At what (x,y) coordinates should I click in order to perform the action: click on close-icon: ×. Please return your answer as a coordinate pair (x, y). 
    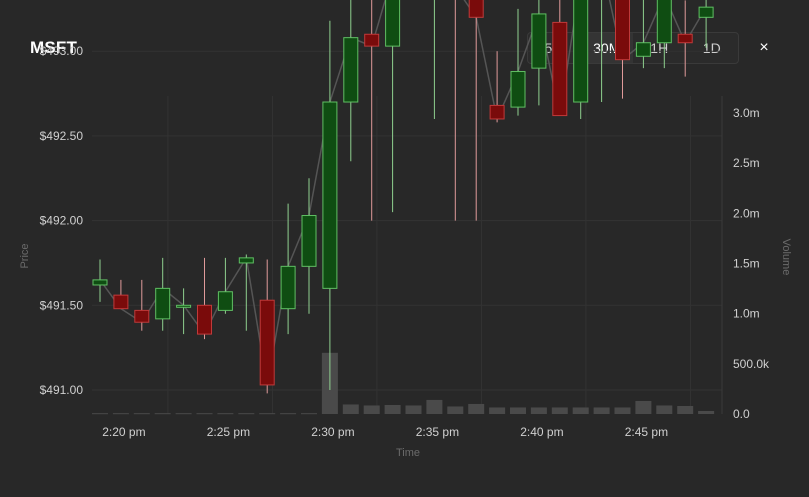
    Looking at the image, I should click on (764, 47).